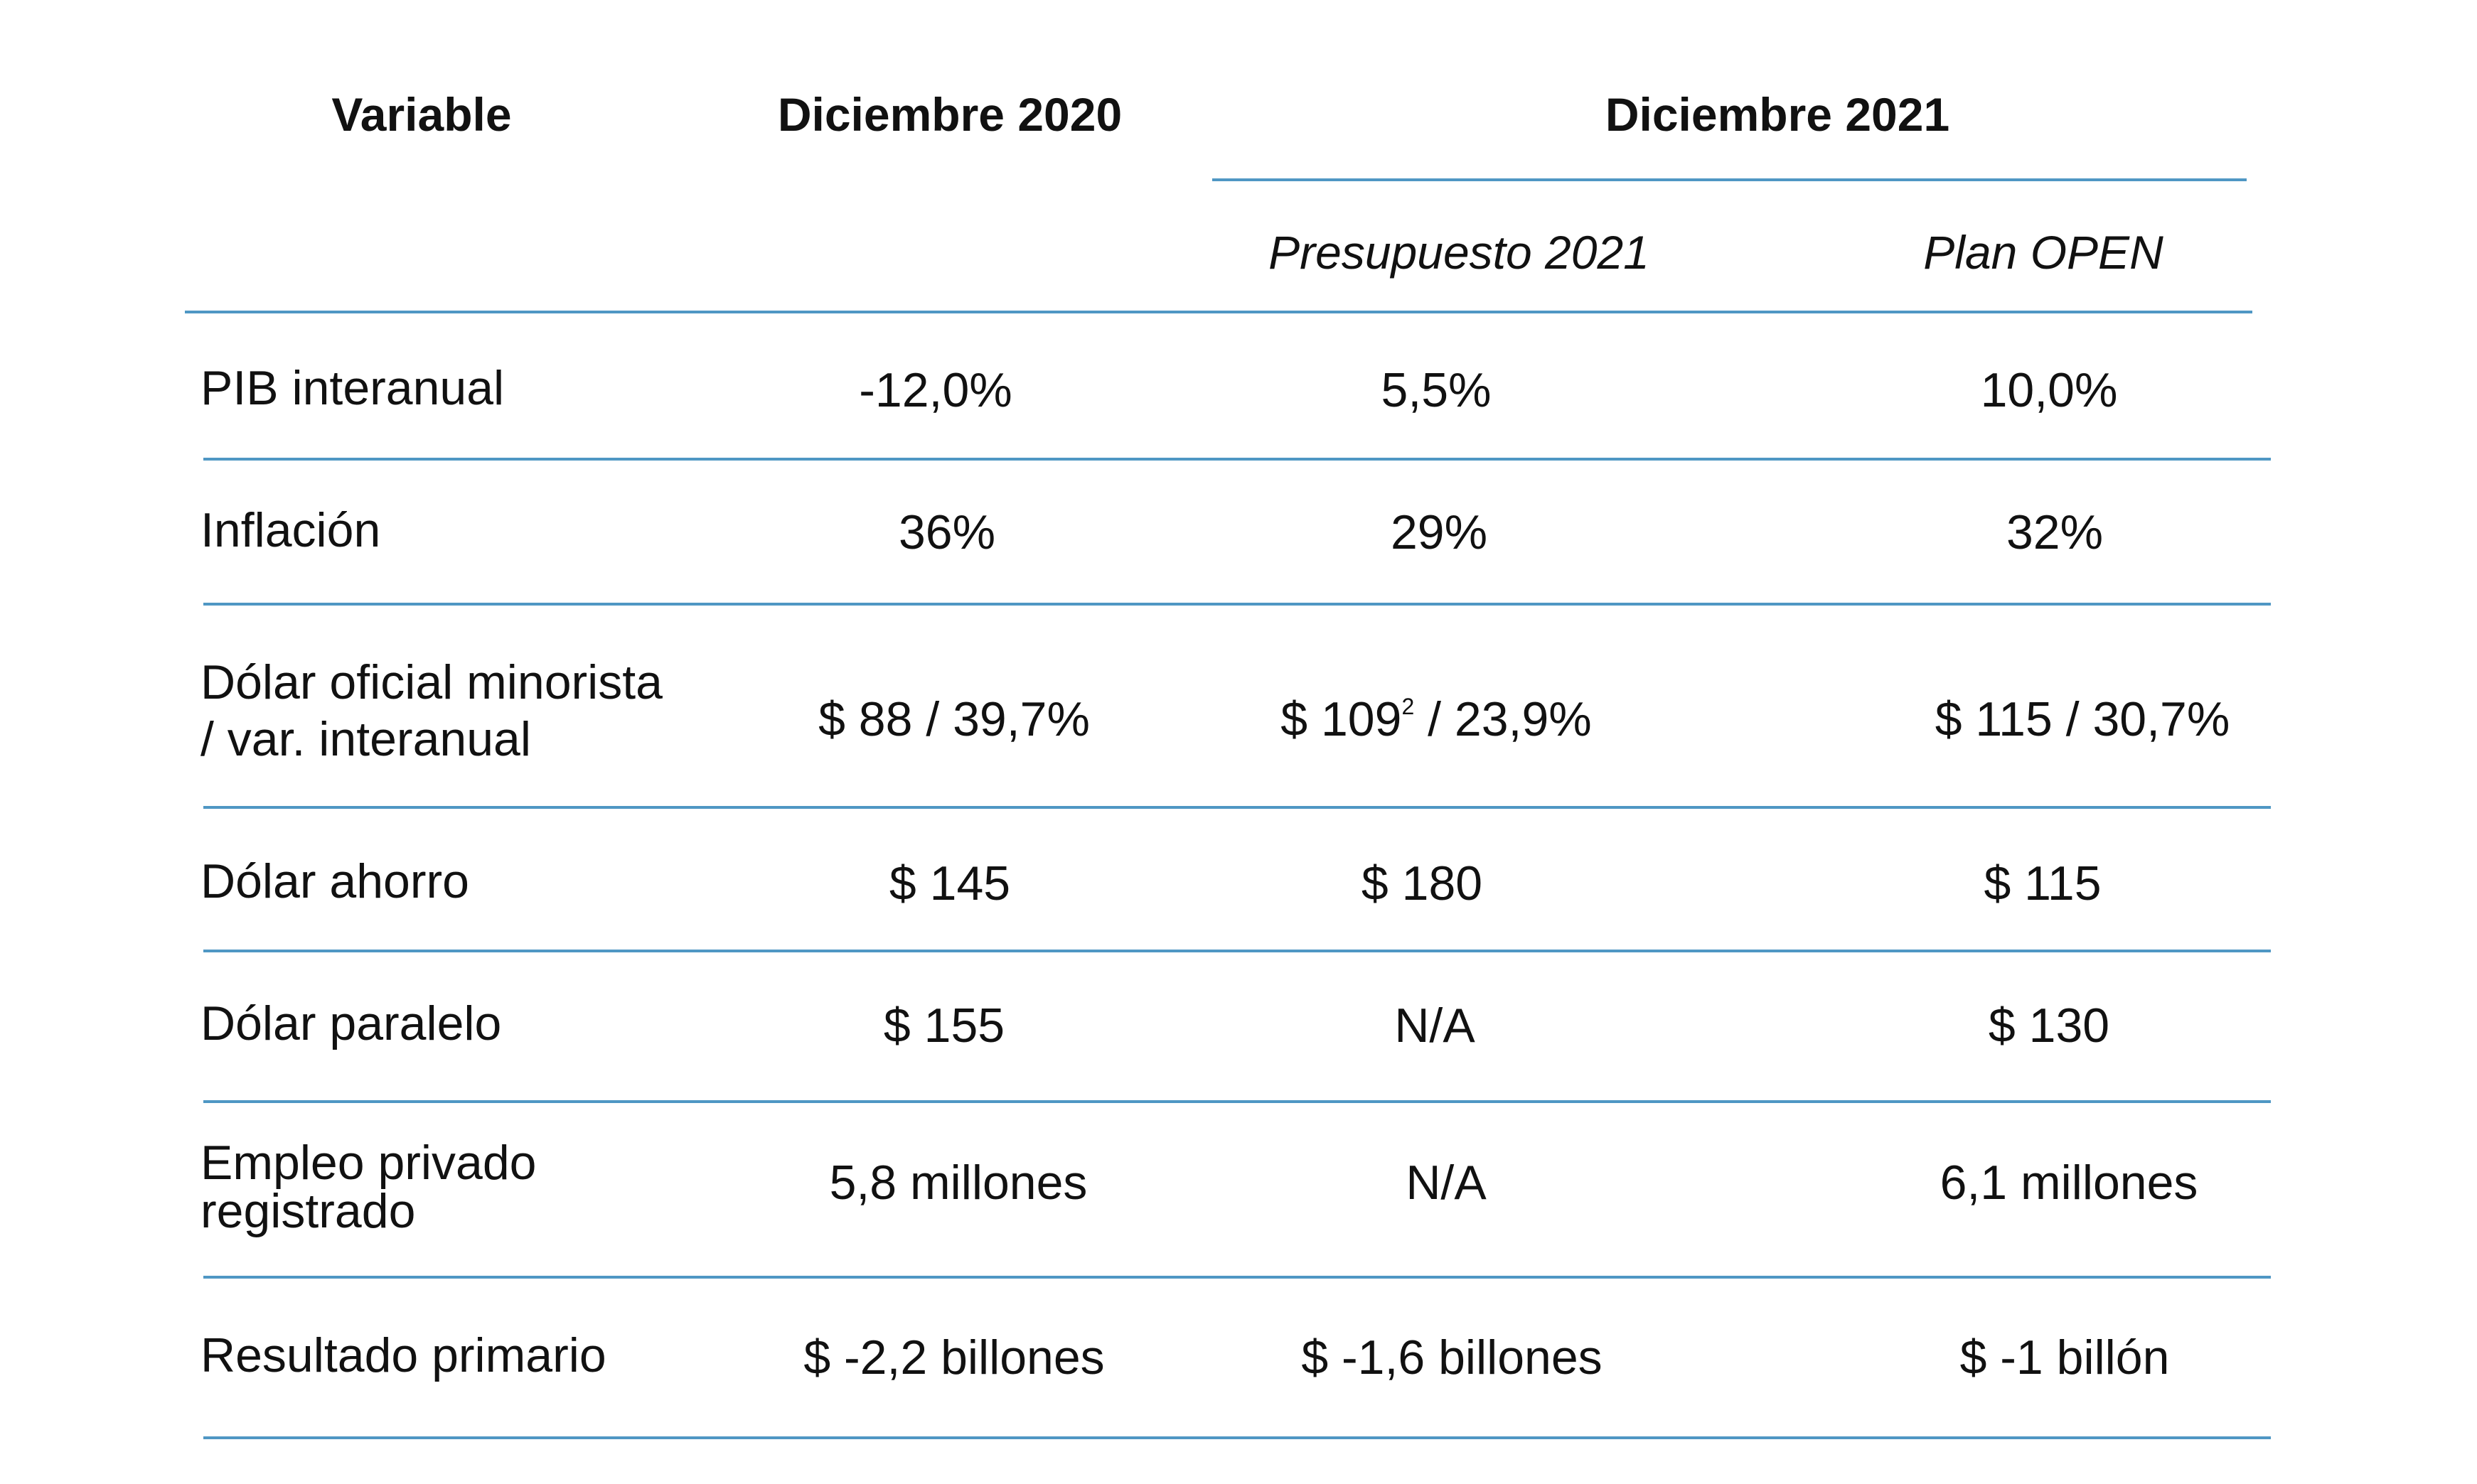 This screenshot has width=2477, height=1484. Describe the element at coordinates (958, 1183) in the screenshot. I see `cell-empleo-2020: 5,8 millones` at that location.